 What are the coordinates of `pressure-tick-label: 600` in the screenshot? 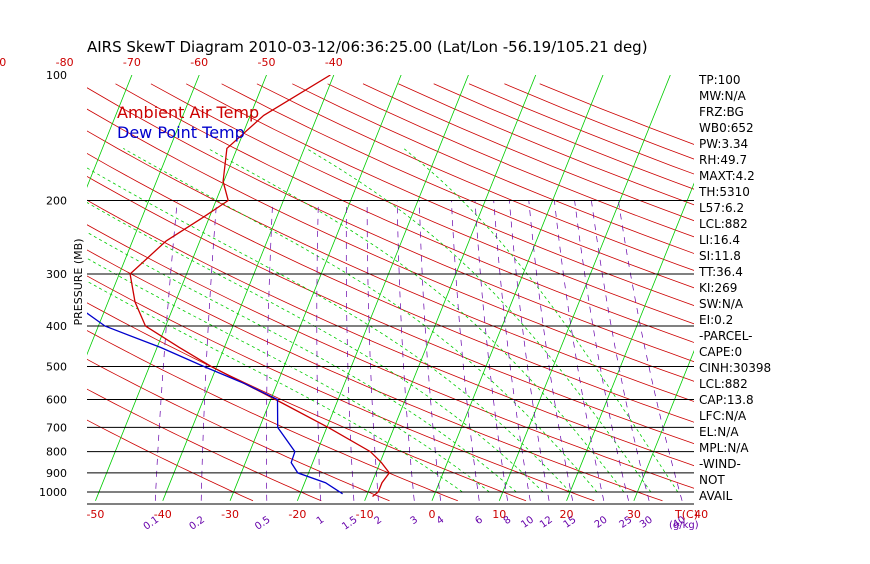 It's located at (56, 399).